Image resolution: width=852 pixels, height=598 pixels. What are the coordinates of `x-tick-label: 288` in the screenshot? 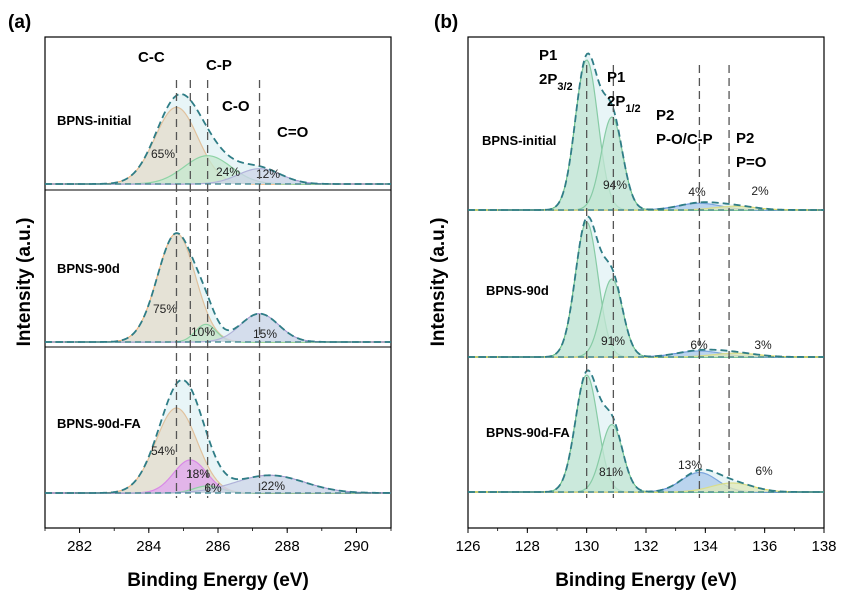 It's located at (287, 546).